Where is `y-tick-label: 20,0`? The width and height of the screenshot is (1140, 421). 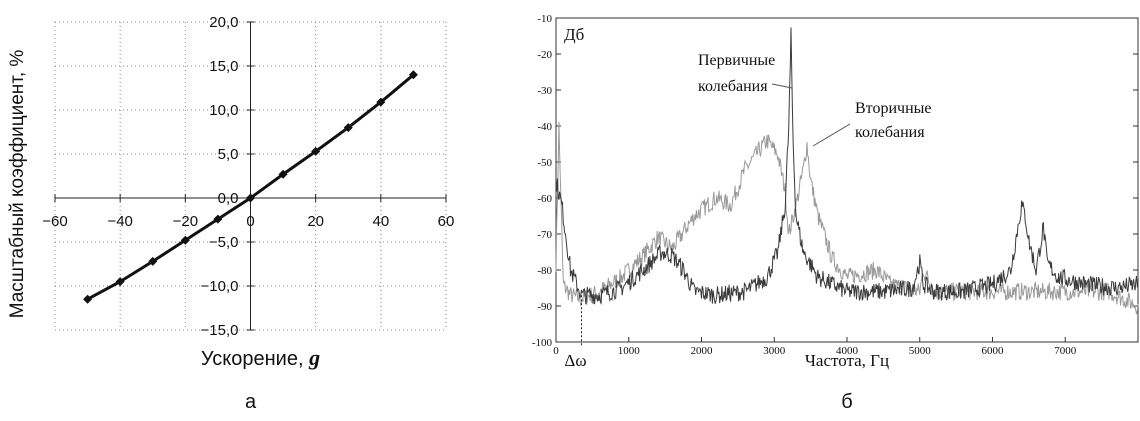
y-tick-label: 20,0 is located at coordinates (223, 22).